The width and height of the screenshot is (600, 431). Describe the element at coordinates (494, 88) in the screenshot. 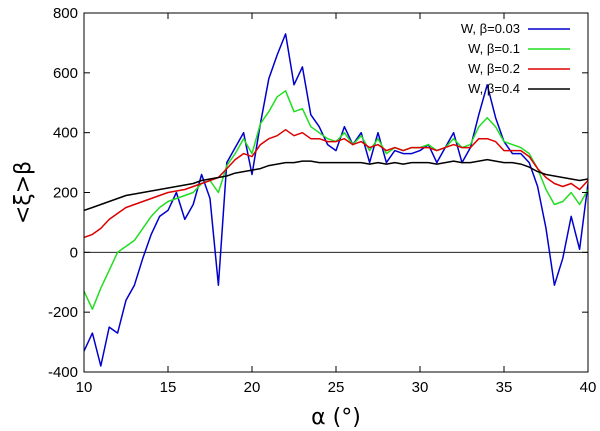

I see `legend-label-4: W, β=0.4` at that location.